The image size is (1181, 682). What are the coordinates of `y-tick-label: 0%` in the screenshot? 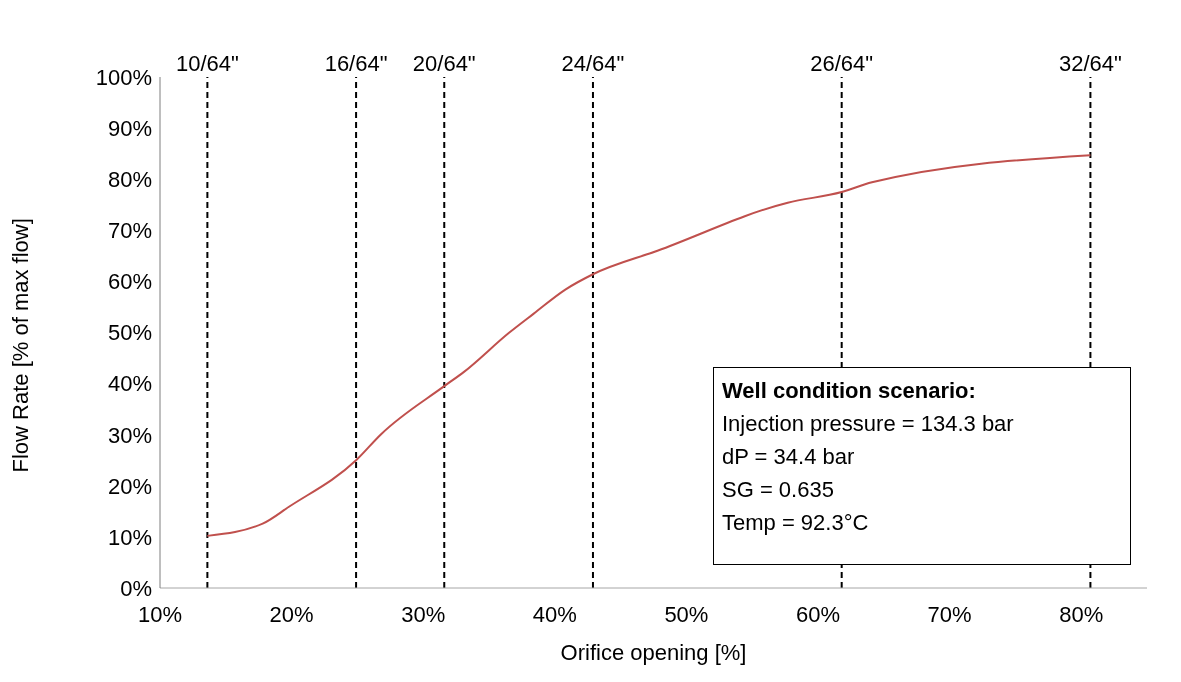 It's located at (136, 588).